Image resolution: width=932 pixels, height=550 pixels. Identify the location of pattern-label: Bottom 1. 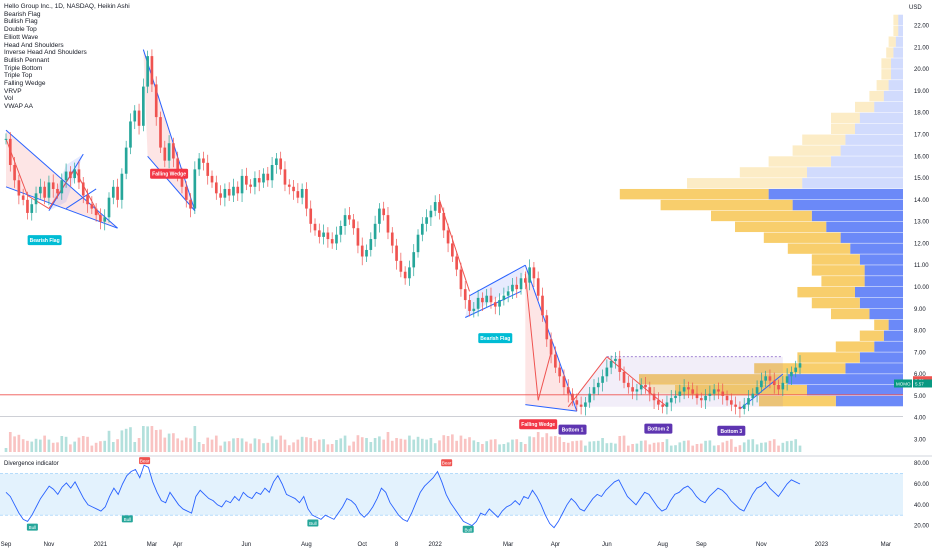
(572, 429).